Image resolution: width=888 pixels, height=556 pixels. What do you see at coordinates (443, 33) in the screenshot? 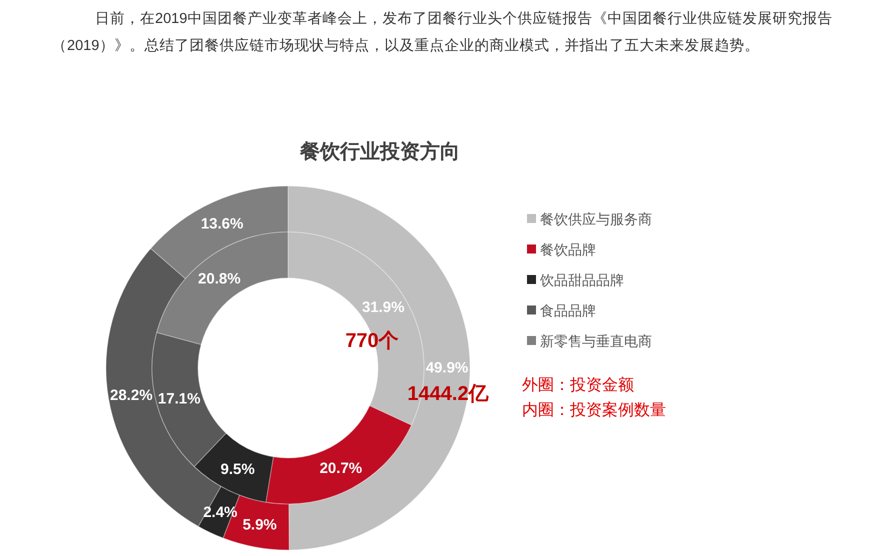
I see `text: 日前，在2019中国团餐产业变革者峰会上，发布了团餐行业头个供应链报告《中国团餐行业供应链发展研究报告（2019）》。总结了团餐供应链市场现状与特点，以及重点企业的商业模式，并指出了五大未来发展趋势。` at bounding box center [443, 33].